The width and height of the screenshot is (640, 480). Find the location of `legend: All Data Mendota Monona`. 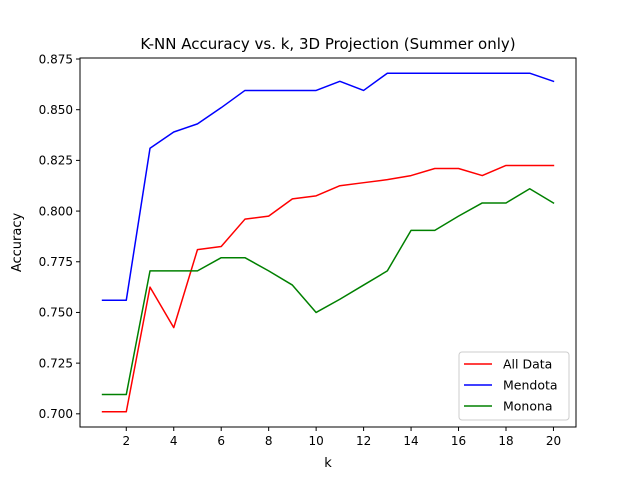

legend: All Data Mendota Monona is located at coordinates (514, 386).